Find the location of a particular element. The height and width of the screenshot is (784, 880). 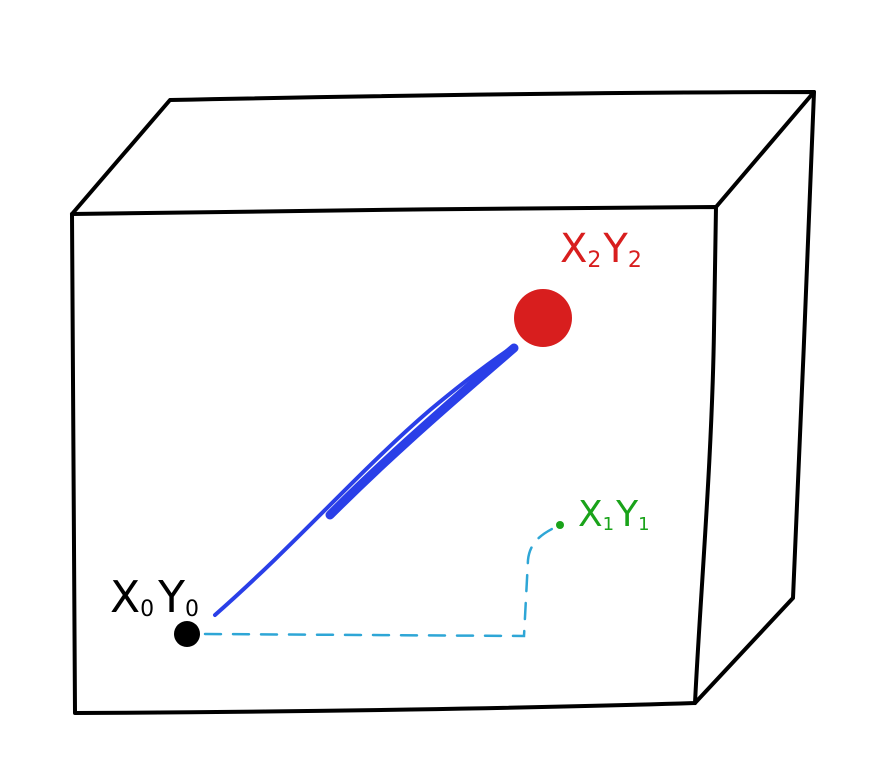

label-y0-subscript: 0 is located at coordinates (192, 609).